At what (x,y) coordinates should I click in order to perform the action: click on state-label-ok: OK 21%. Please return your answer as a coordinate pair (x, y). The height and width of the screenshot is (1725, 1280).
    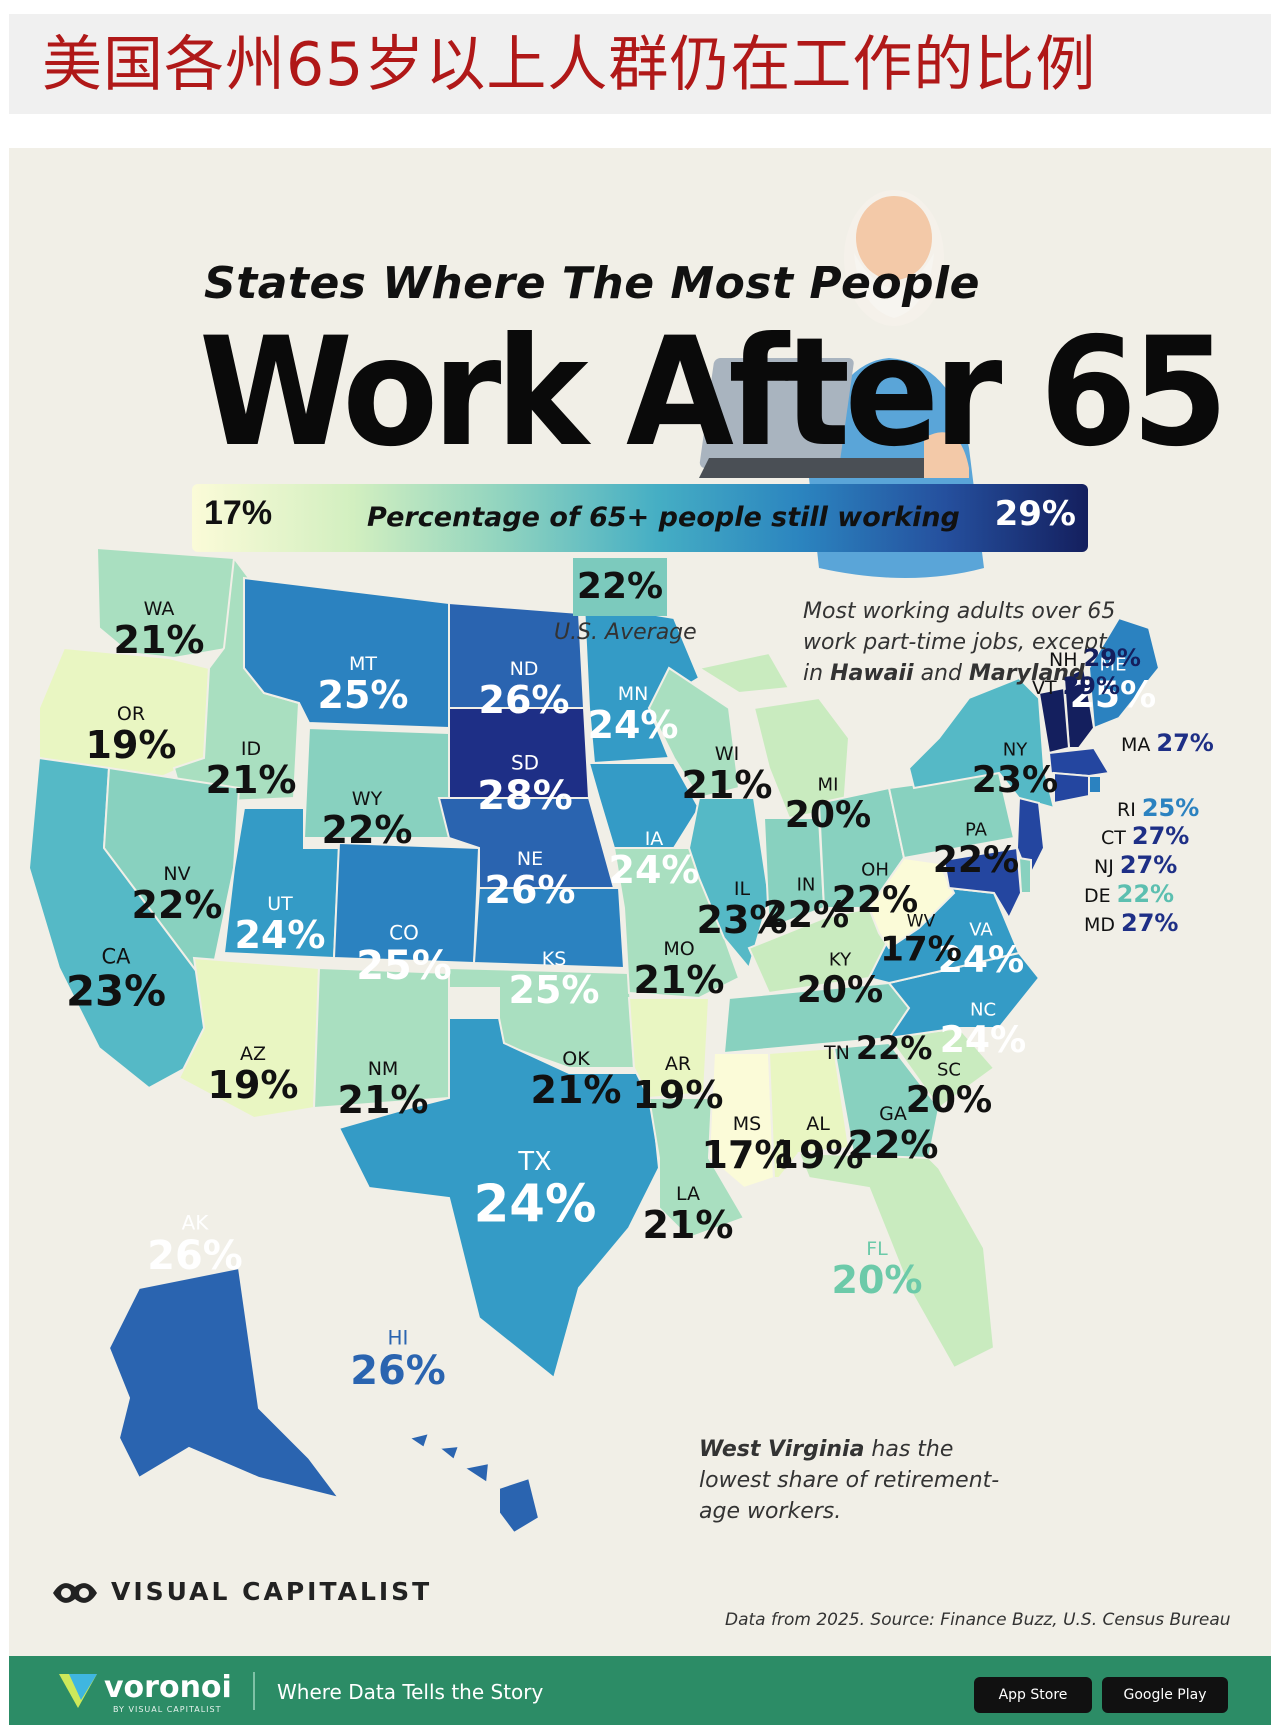
    Looking at the image, I should click on (576, 1079).